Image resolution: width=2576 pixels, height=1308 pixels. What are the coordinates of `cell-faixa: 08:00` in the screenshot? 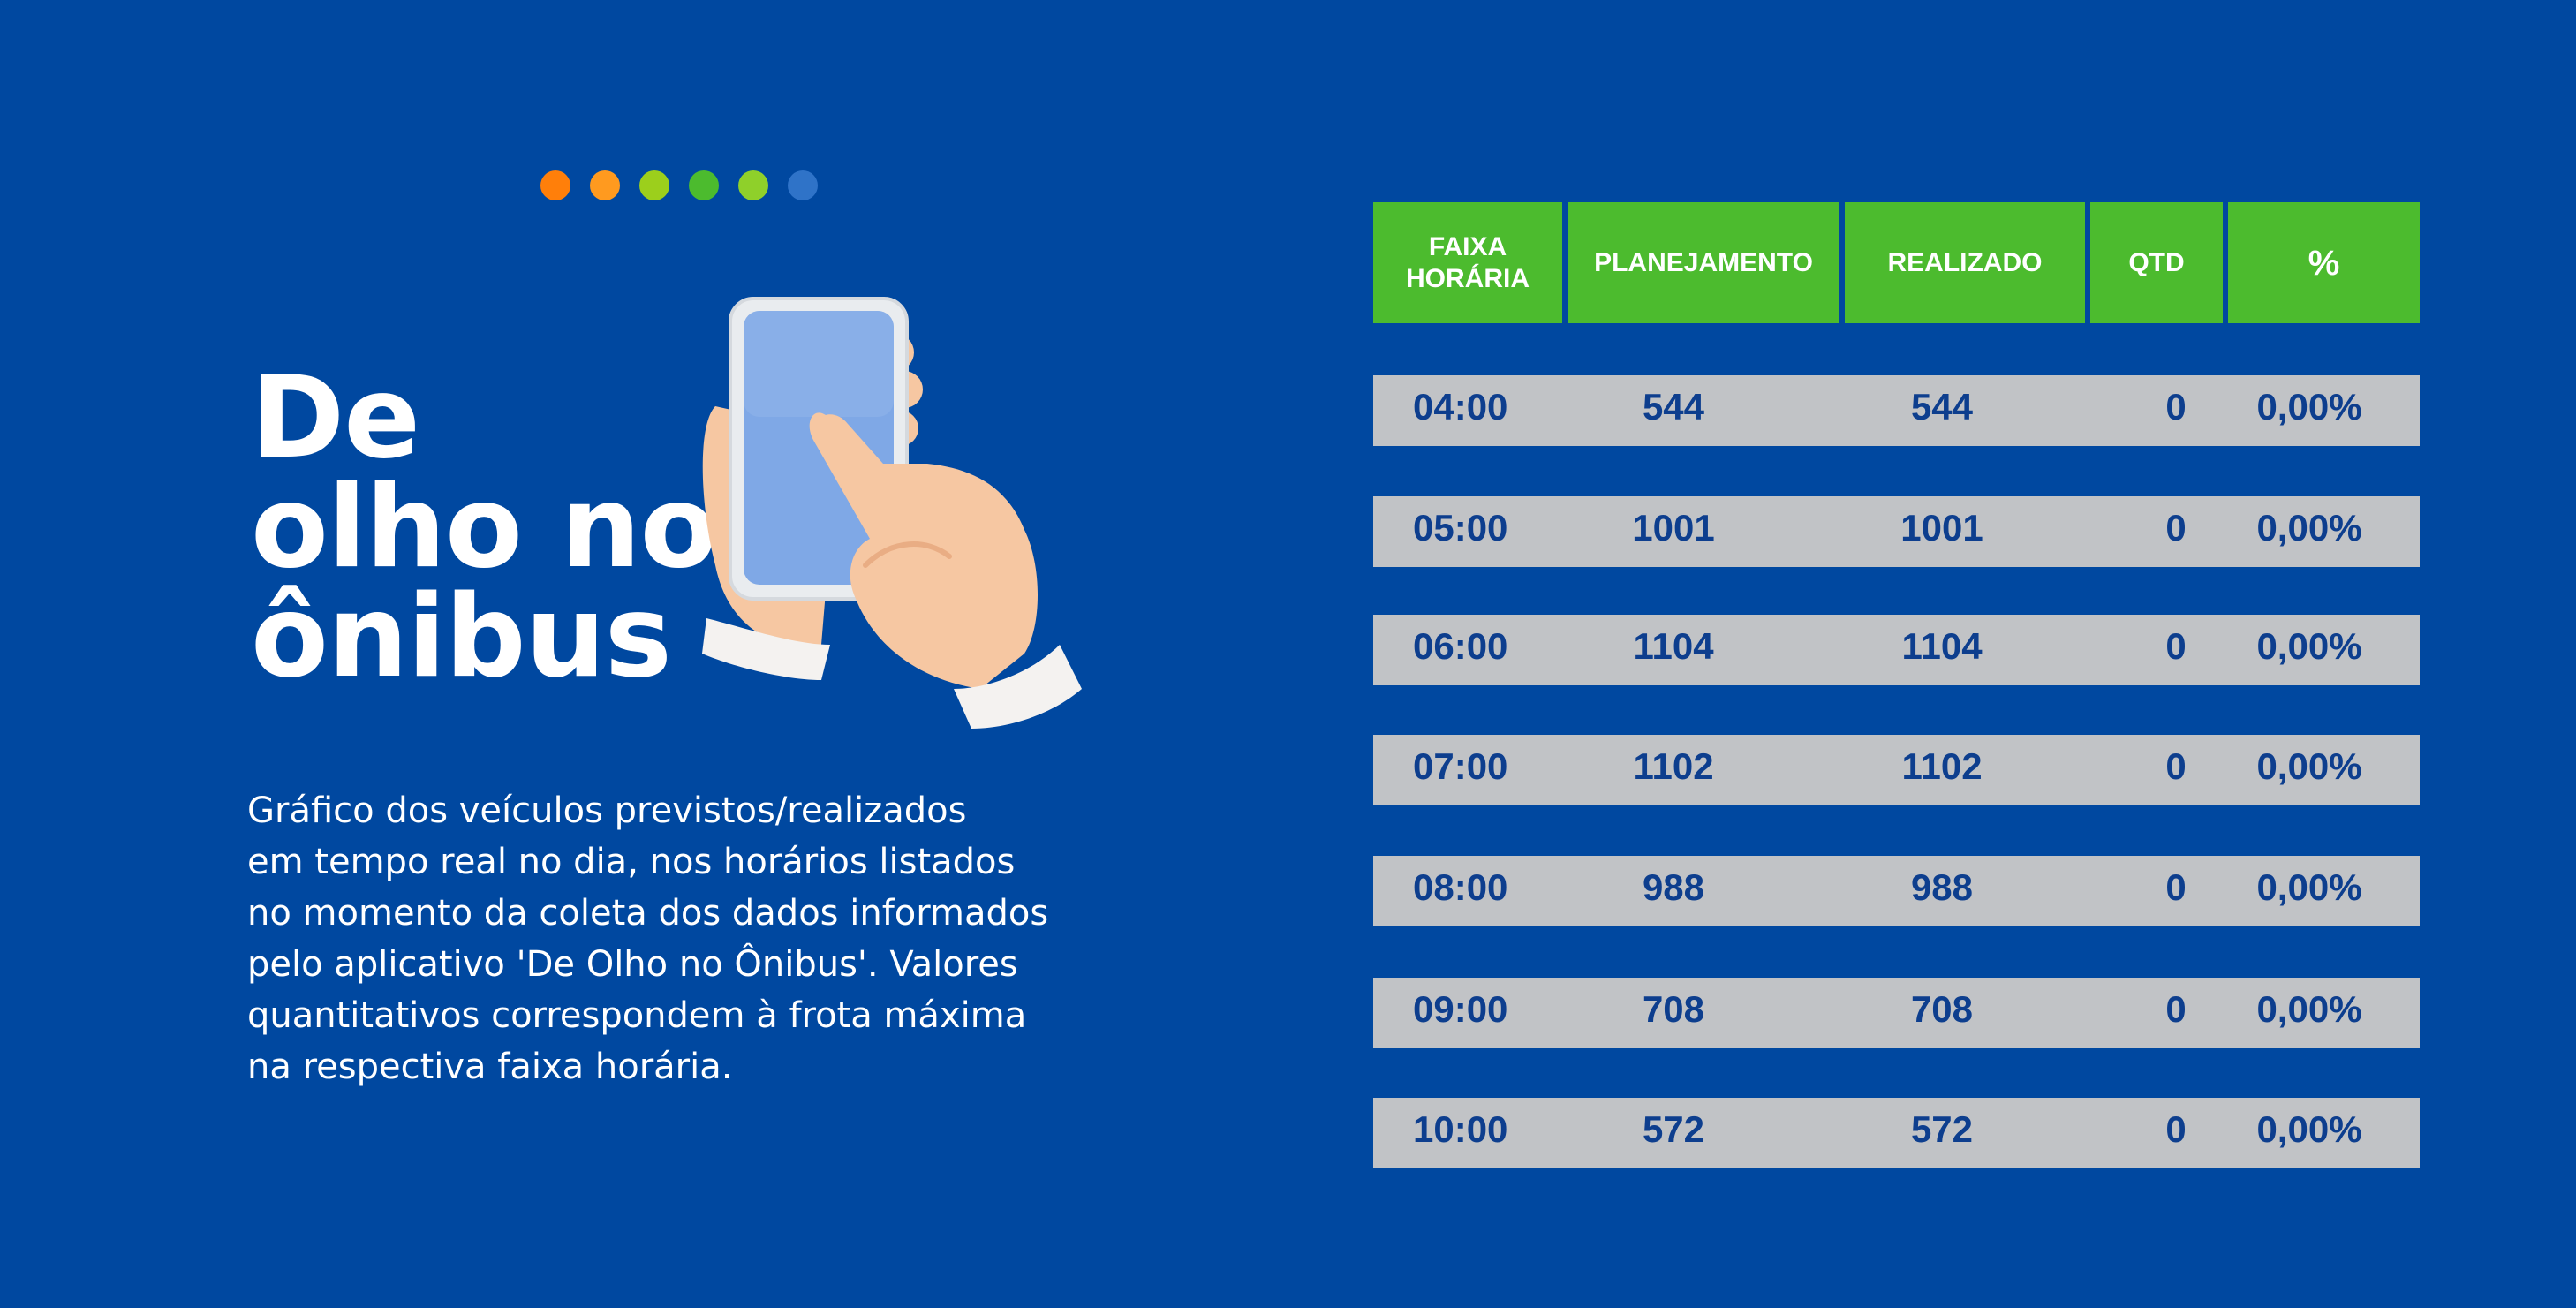 It's located at (1460, 887).